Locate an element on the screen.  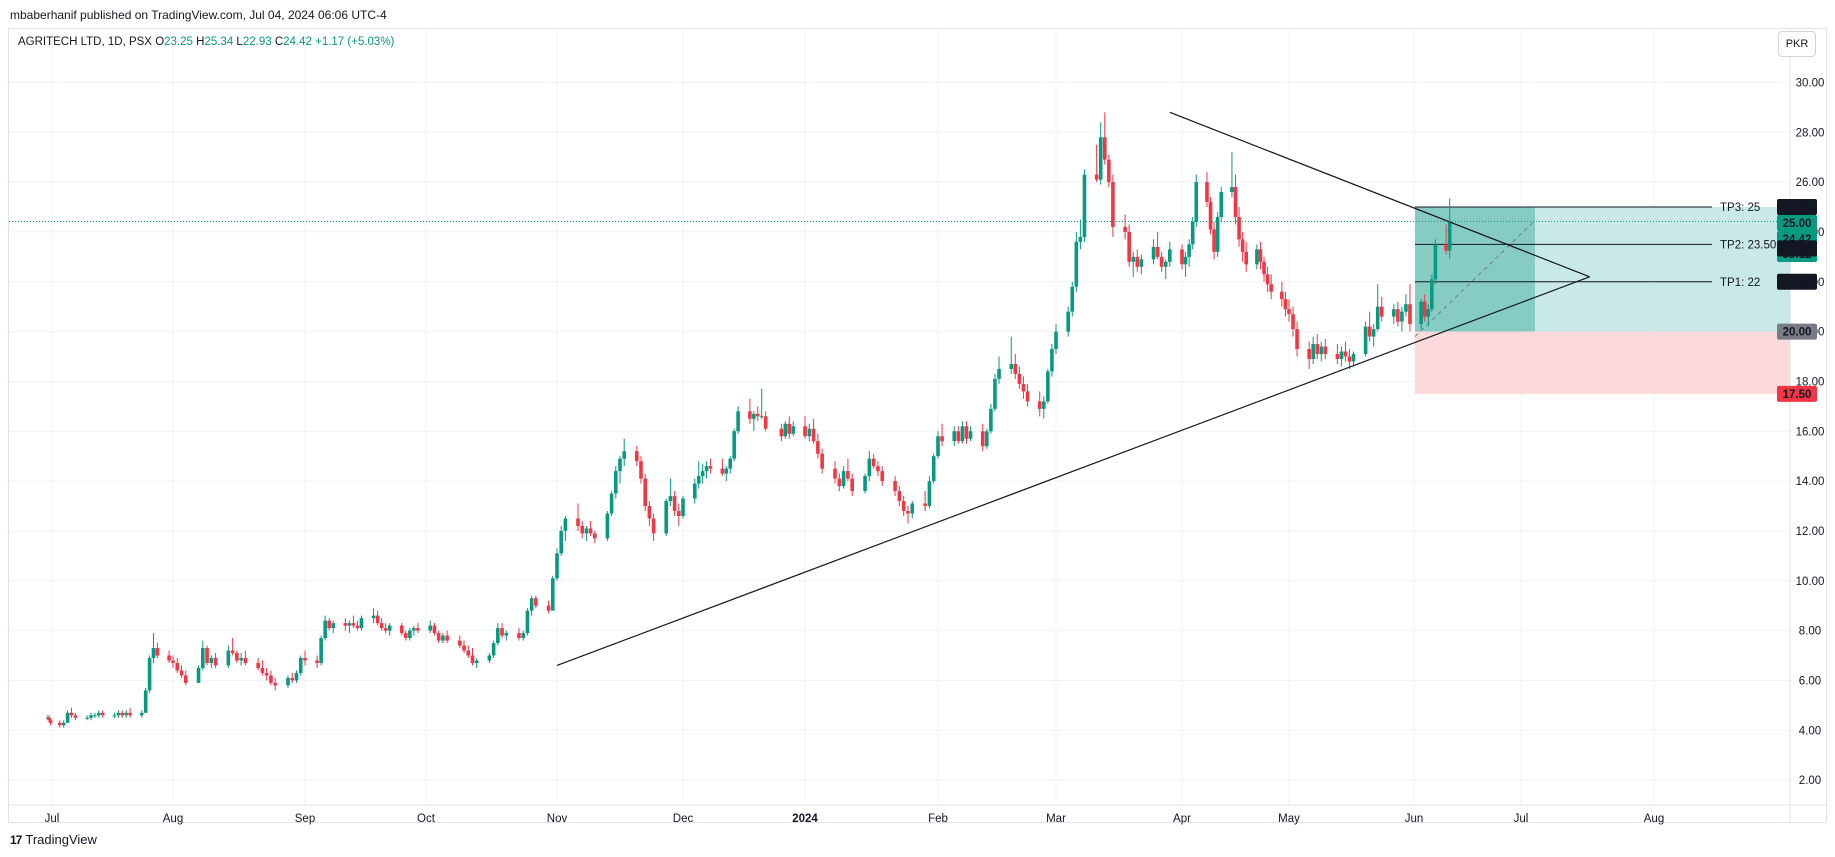
x-tick-label: Jun is located at coordinates (1414, 819).